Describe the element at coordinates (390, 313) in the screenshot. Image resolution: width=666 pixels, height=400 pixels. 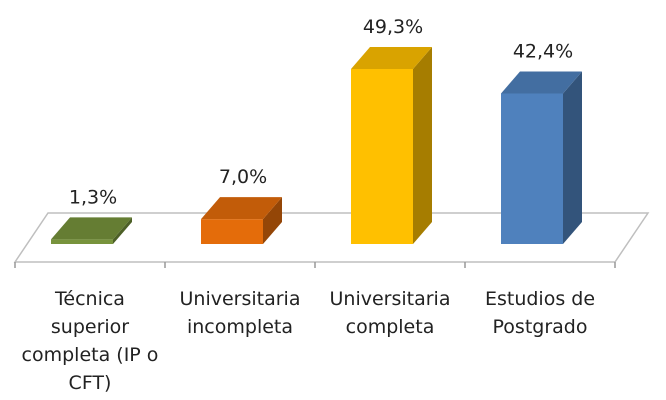
I see `x-tick-label: Universitaria completa` at that location.